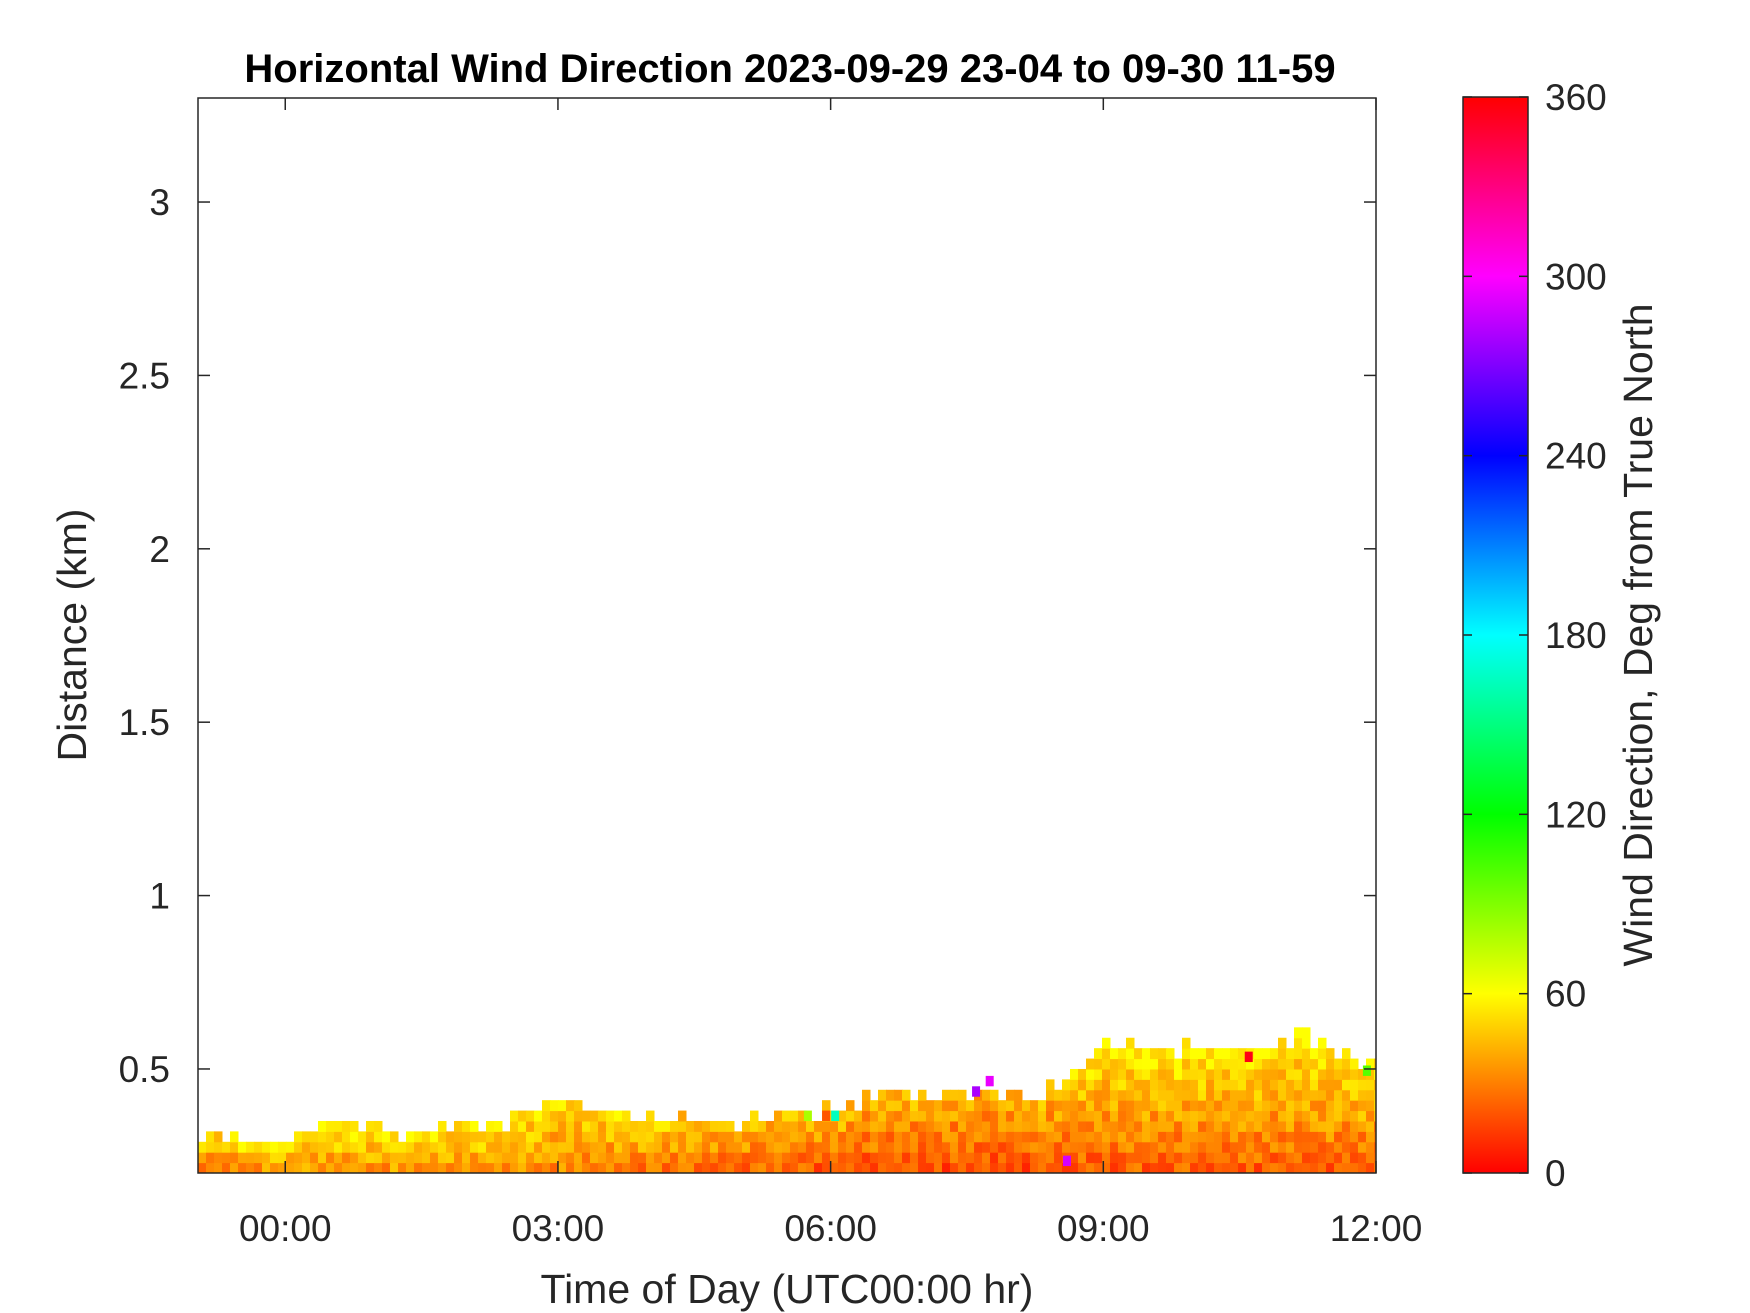 The height and width of the screenshot is (1313, 1750). What do you see at coordinates (830, 1228) in the screenshot?
I see `x-tick-label: 06:00` at bounding box center [830, 1228].